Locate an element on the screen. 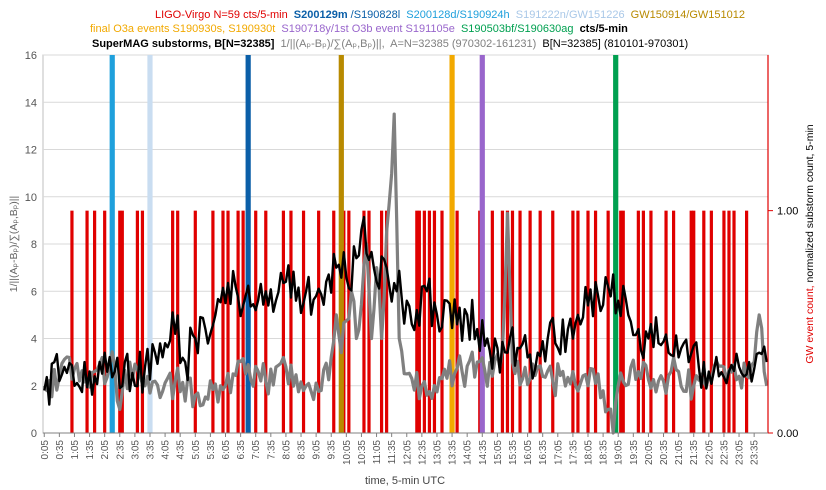 This screenshot has width=826, height=490. left-tick-label: 16 is located at coordinates (31, 56).